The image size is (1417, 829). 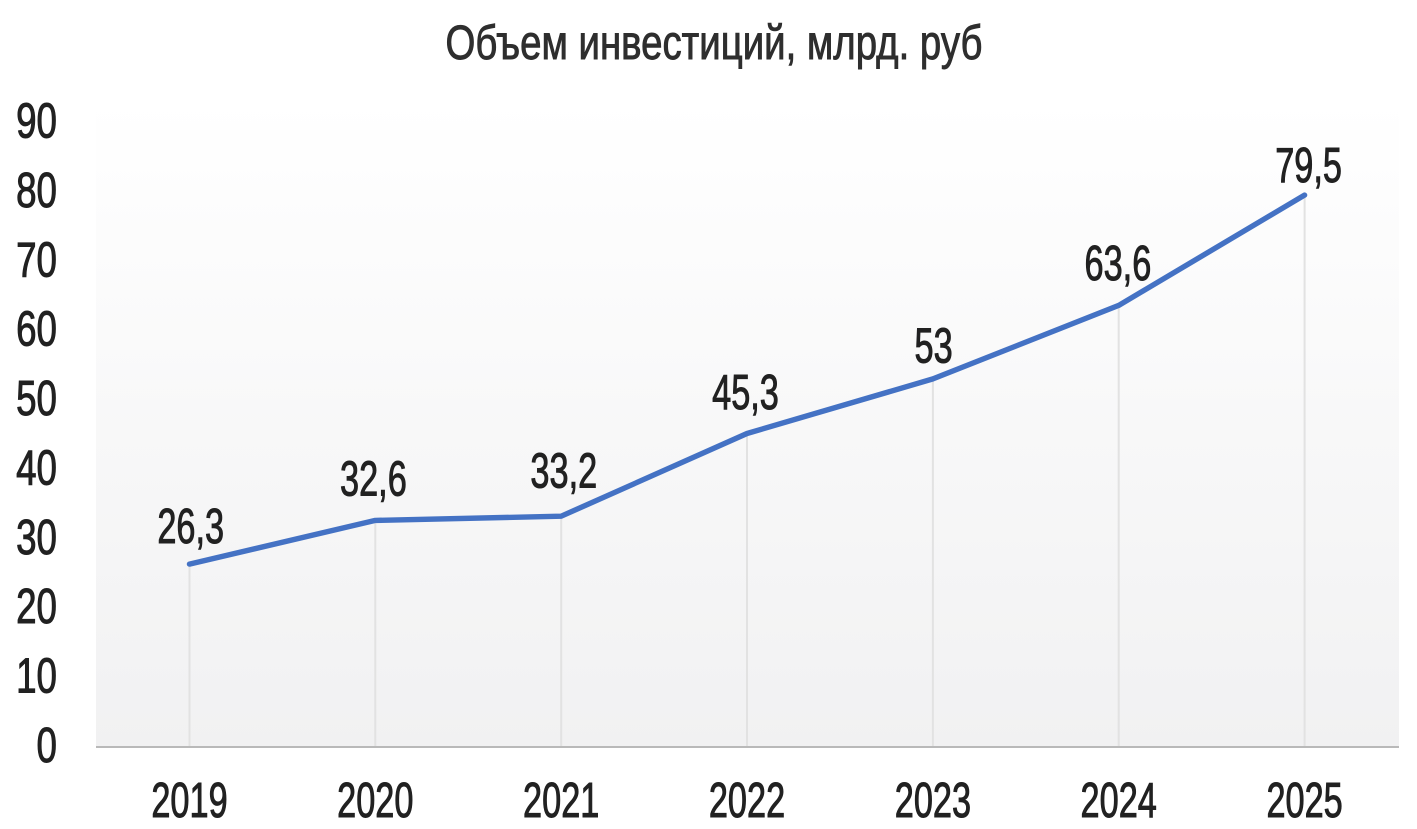 I want to click on svg-text: 30, so click(x=36, y=538).